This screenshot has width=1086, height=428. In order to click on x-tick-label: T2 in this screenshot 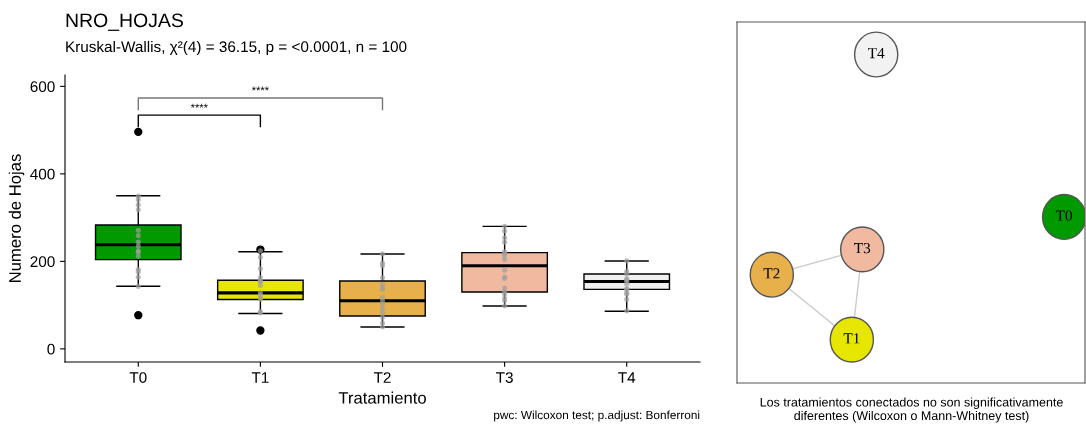, I will do `click(382, 377)`.